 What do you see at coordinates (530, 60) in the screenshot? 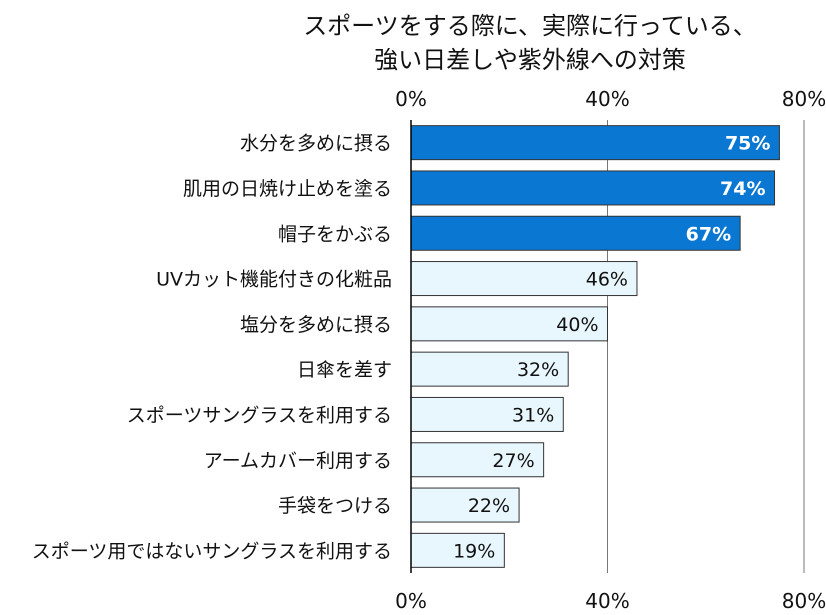
I see `chart-title-line-2: 強い日差しや紫外線への対策` at bounding box center [530, 60].